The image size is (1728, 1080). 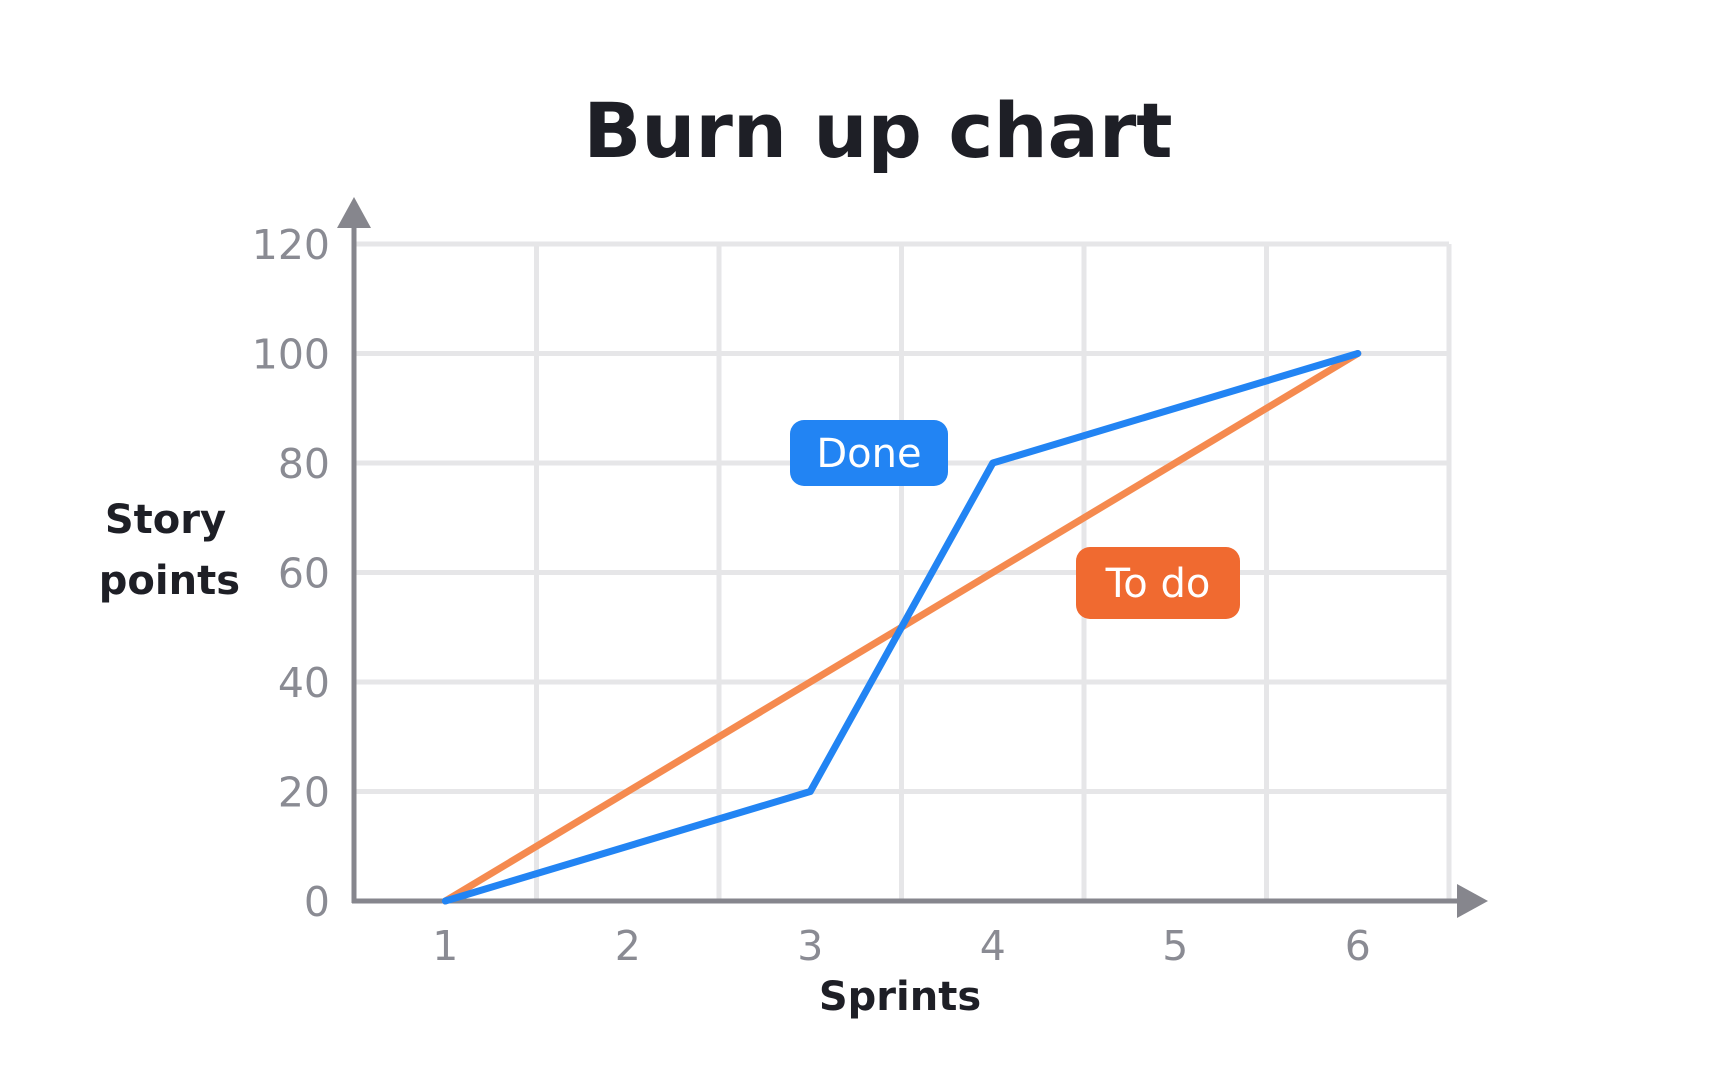 What do you see at coordinates (169, 550) in the screenshot?
I see `y-axis-label: Story points` at bounding box center [169, 550].